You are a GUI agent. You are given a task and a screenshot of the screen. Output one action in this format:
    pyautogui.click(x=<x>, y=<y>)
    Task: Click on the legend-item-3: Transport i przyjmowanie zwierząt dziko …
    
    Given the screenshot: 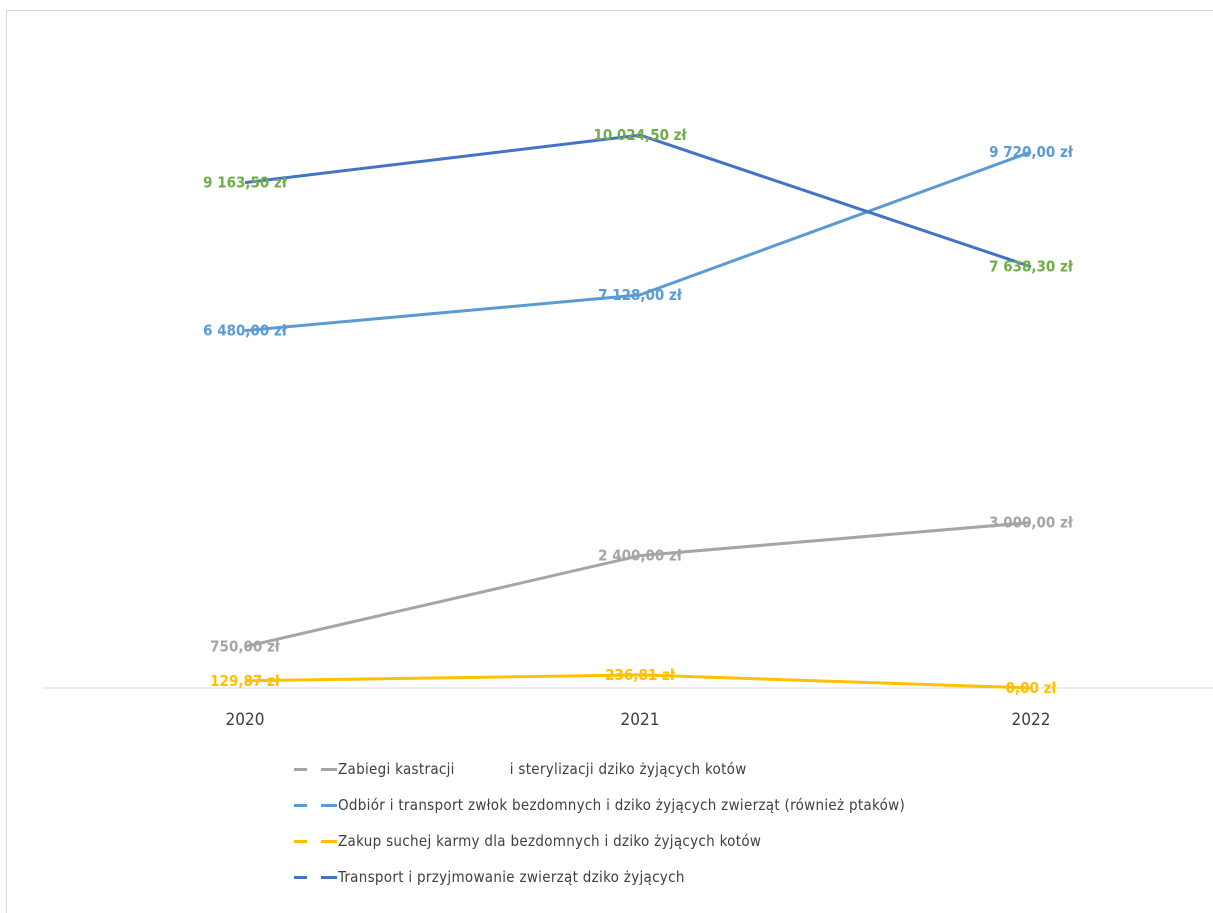 What is the action you would take?
    pyautogui.click(x=598, y=878)
    